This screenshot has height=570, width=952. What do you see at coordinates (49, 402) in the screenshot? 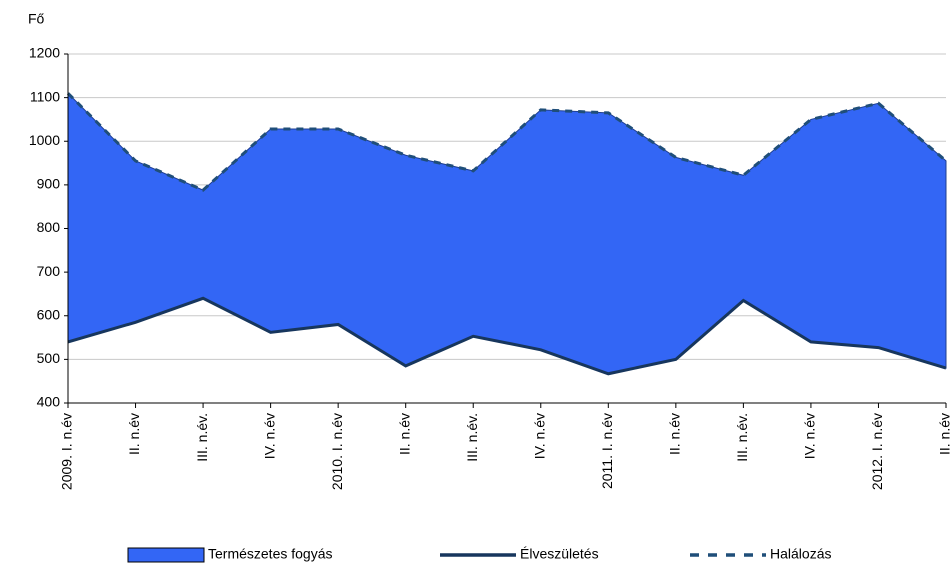
I see `y-tick-label: 400` at bounding box center [49, 402].